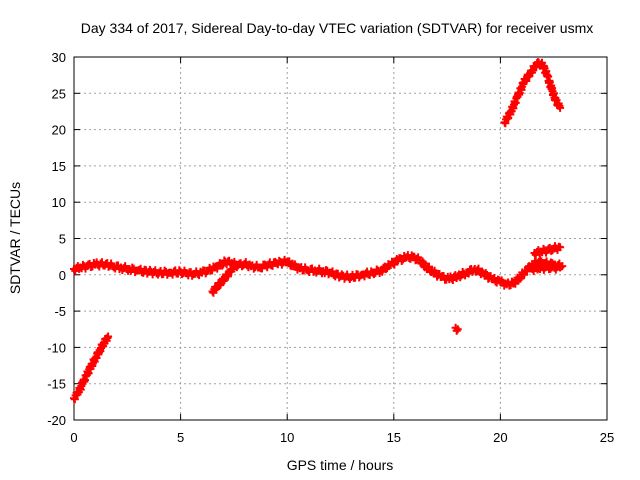  I want to click on series-lower_branch_hour21, so click(546, 268).